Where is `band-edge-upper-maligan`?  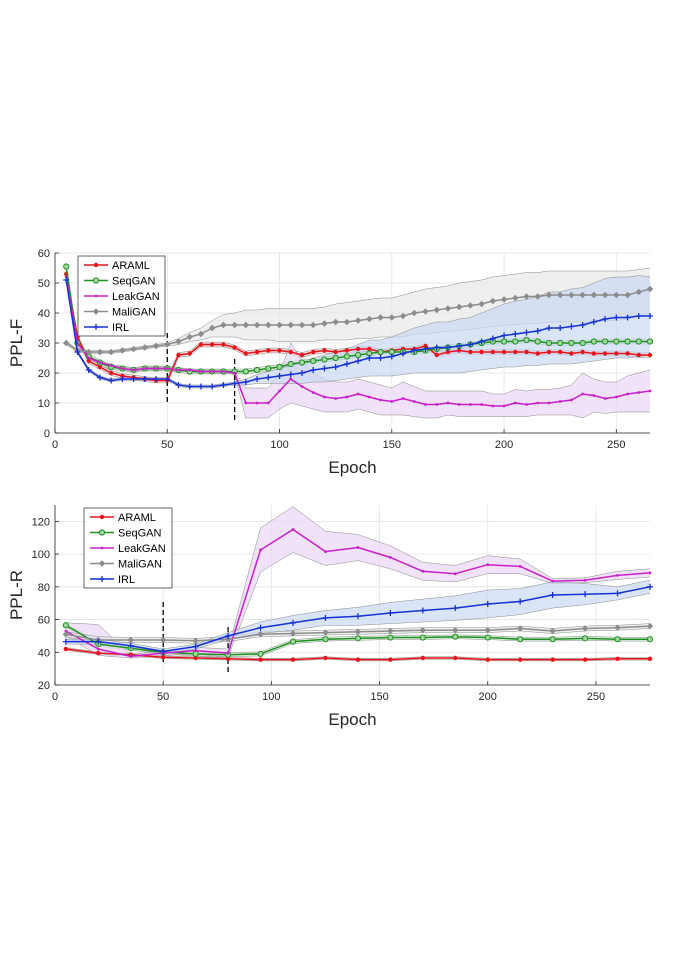 band-edge-upper-maligan is located at coordinates (358, 309).